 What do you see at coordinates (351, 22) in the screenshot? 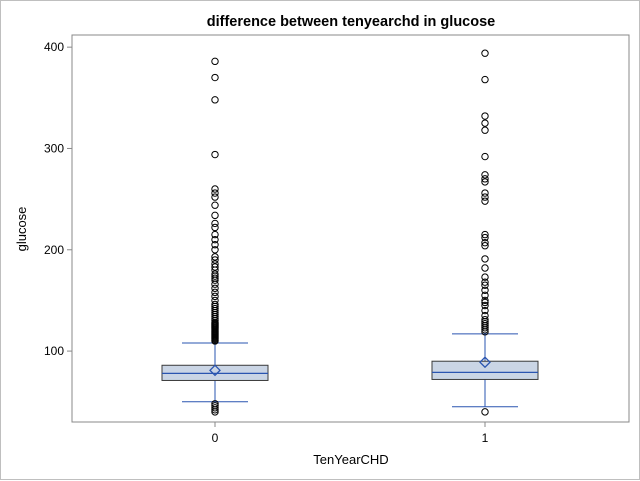
I see `chart-title: difference between tenyearchd in glucose` at bounding box center [351, 22].